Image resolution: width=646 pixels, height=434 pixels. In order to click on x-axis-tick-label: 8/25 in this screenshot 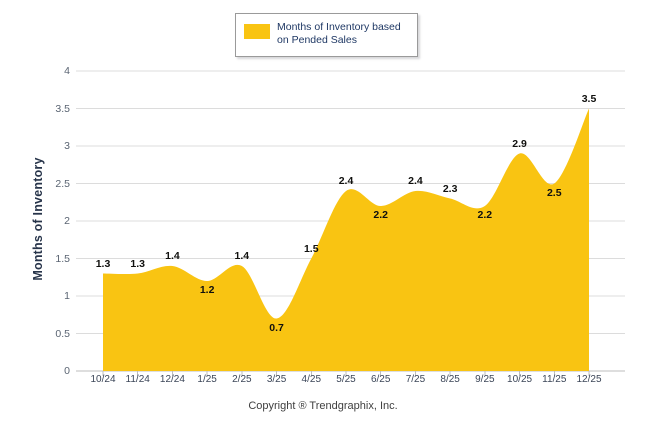, I will do `click(450, 379)`.